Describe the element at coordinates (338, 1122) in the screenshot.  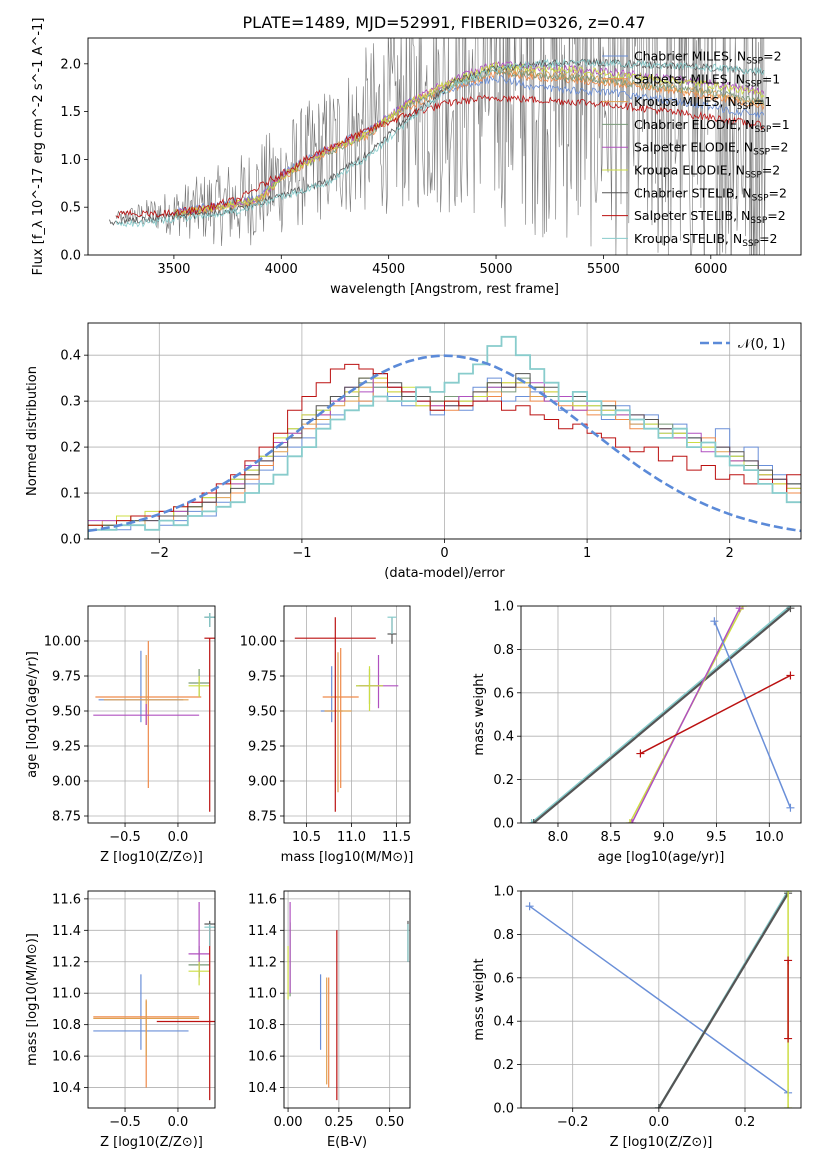
I see `x-tick-label: 0.25` at that location.